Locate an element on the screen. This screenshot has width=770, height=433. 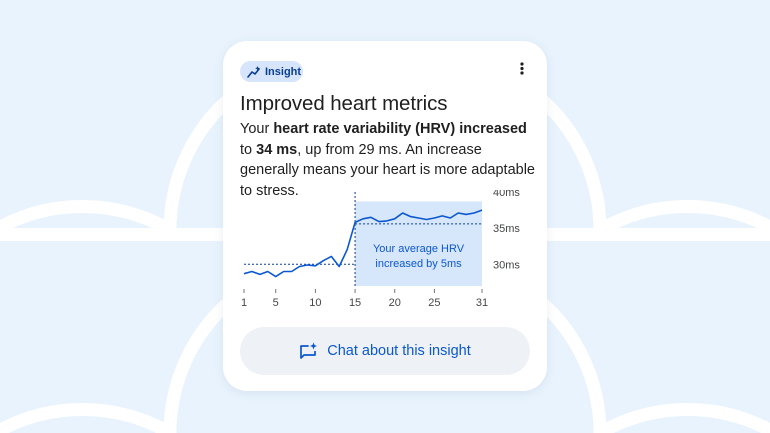
x-tick-label: 10 is located at coordinates (315, 303).